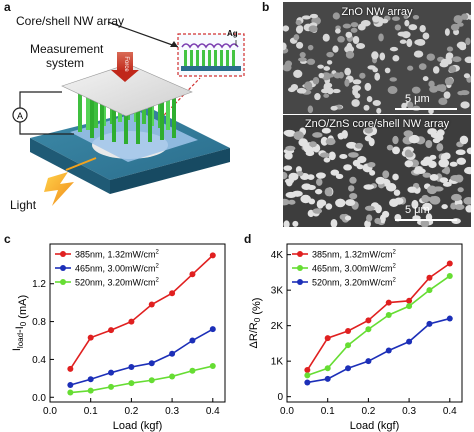 This screenshot has width=474, height=432. What do you see at coordinates (409, 411) in the screenshot?
I see `x-tick-label: 0.3` at bounding box center [409, 411].